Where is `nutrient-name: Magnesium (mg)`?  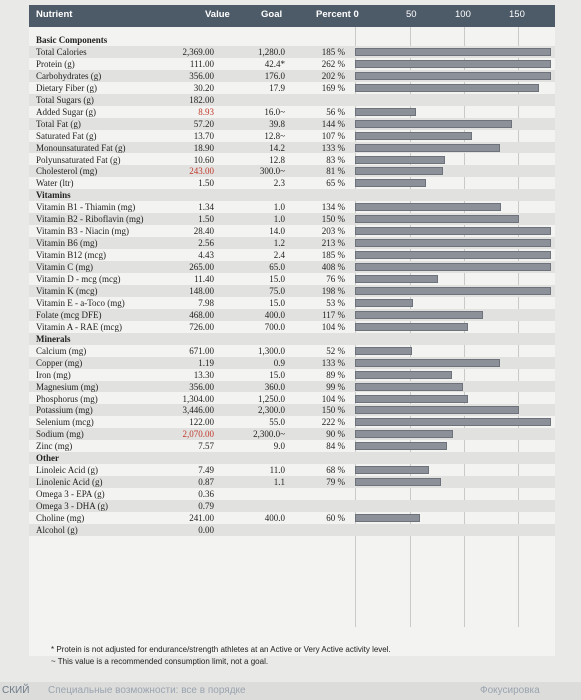 nutrient-name: Magnesium (mg) is located at coordinates (67, 386).